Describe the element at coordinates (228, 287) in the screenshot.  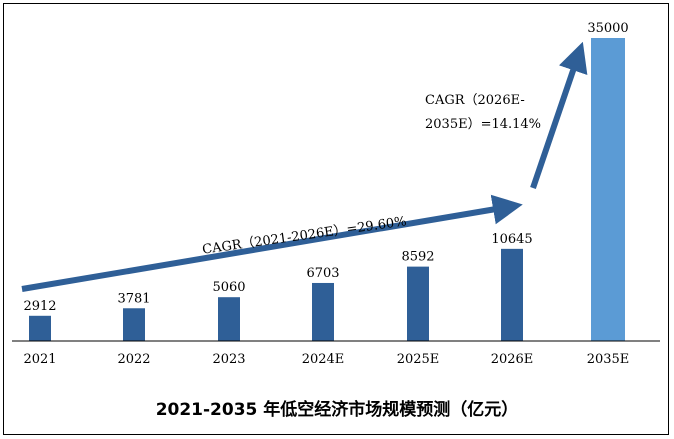
I see `value-label-2023: 5060` at that location.